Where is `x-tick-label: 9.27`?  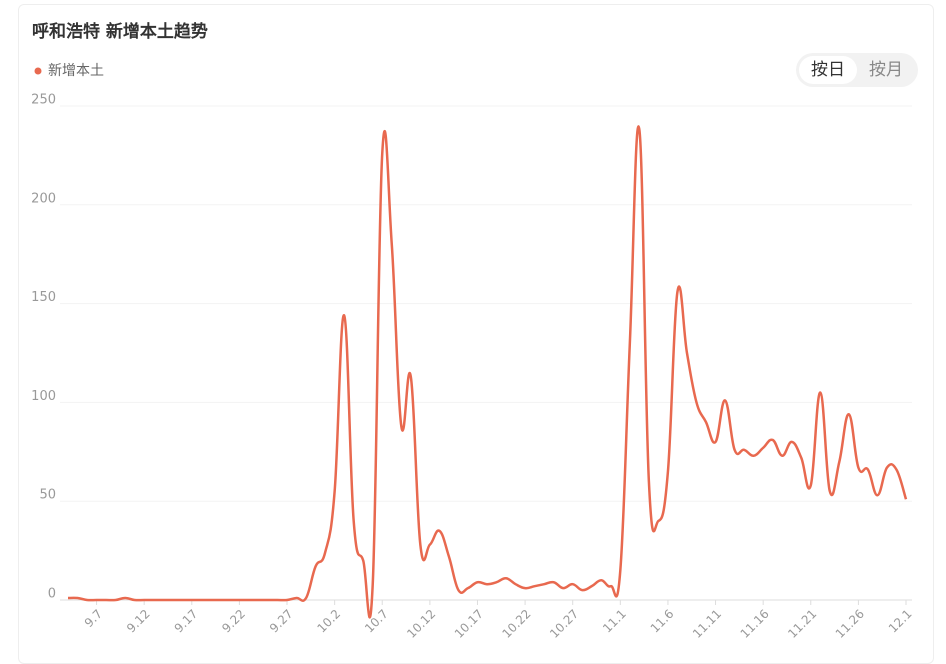
x-tick-label: 9.27 is located at coordinates (281, 621).